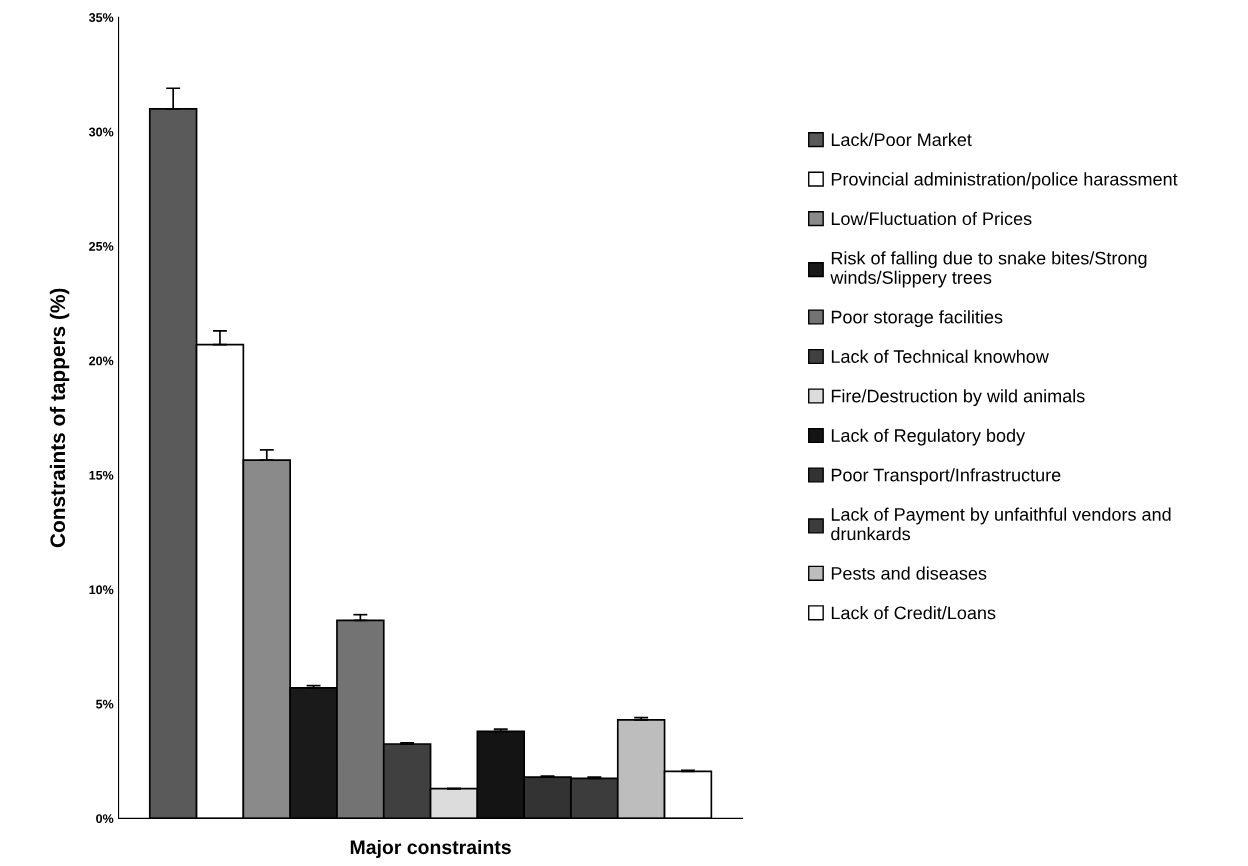 The height and width of the screenshot is (866, 1248). What do you see at coordinates (988, 269) in the screenshot?
I see `legend-label: Risk of falling due to snake bites/Strong winds/Slippery trees` at bounding box center [988, 269].